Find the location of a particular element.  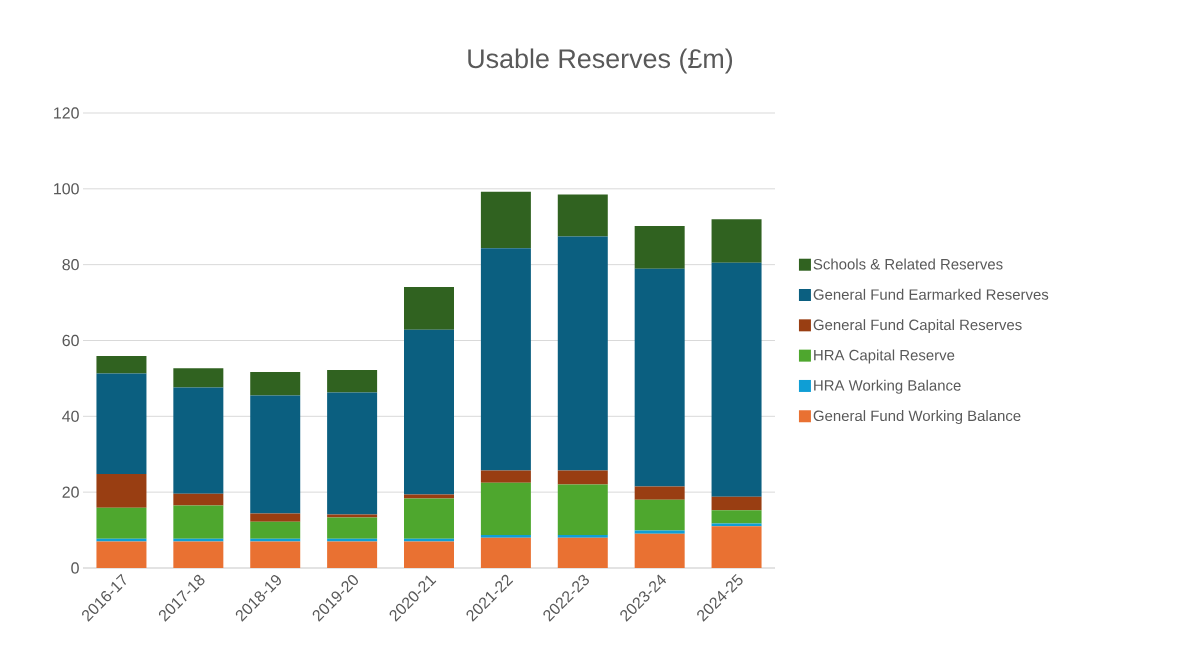

chart-title: Usable Reserves (£m) is located at coordinates (600, 61).